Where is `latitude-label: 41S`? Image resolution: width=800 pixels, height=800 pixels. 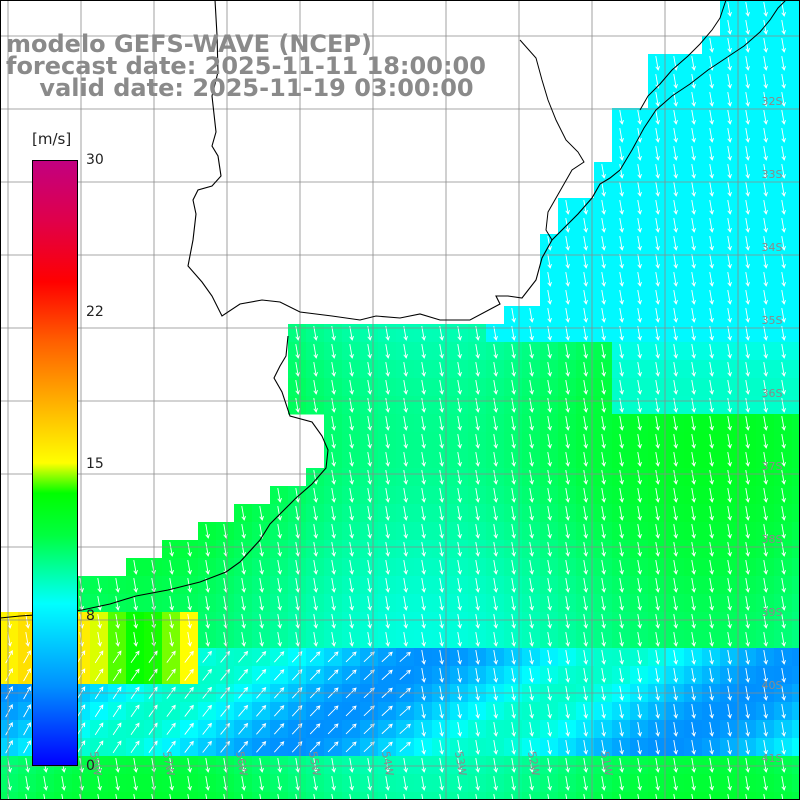 latitude-label: 41S is located at coordinates (772, 758).